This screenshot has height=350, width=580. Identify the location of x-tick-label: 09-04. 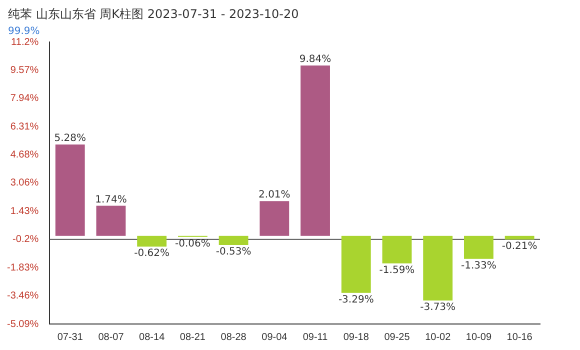
(275, 337).